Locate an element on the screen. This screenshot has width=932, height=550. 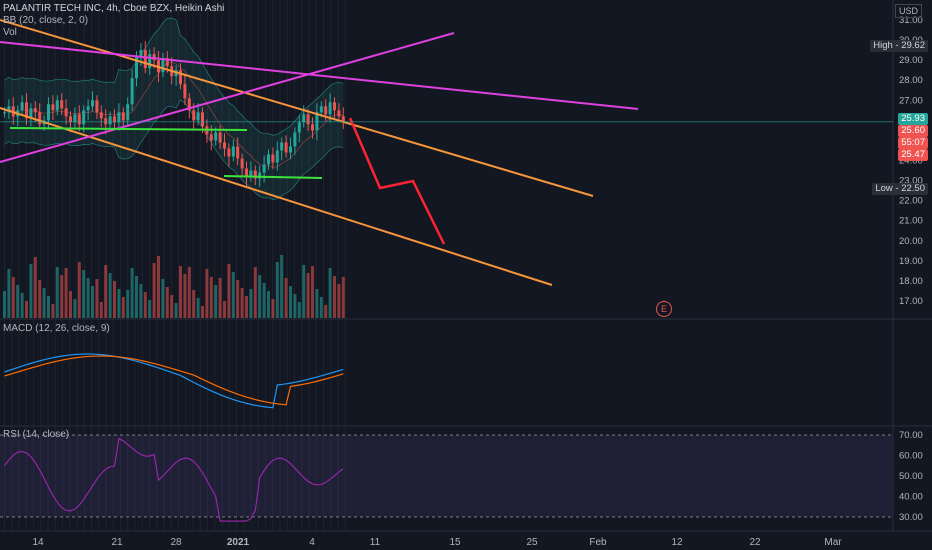
bb-indicator-label: BB (20, close, 2, 0) is located at coordinates (46, 20).